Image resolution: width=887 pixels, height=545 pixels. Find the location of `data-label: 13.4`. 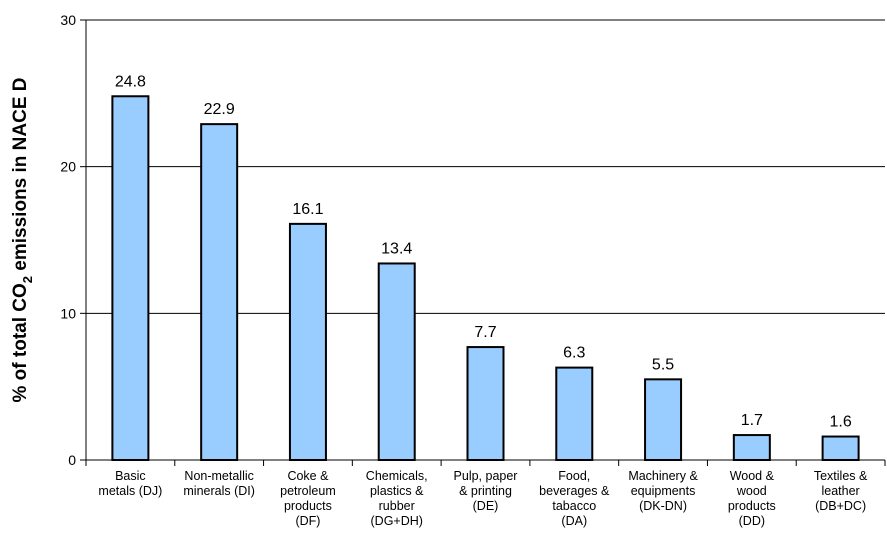

data-label: 13.4 is located at coordinates (396, 248).